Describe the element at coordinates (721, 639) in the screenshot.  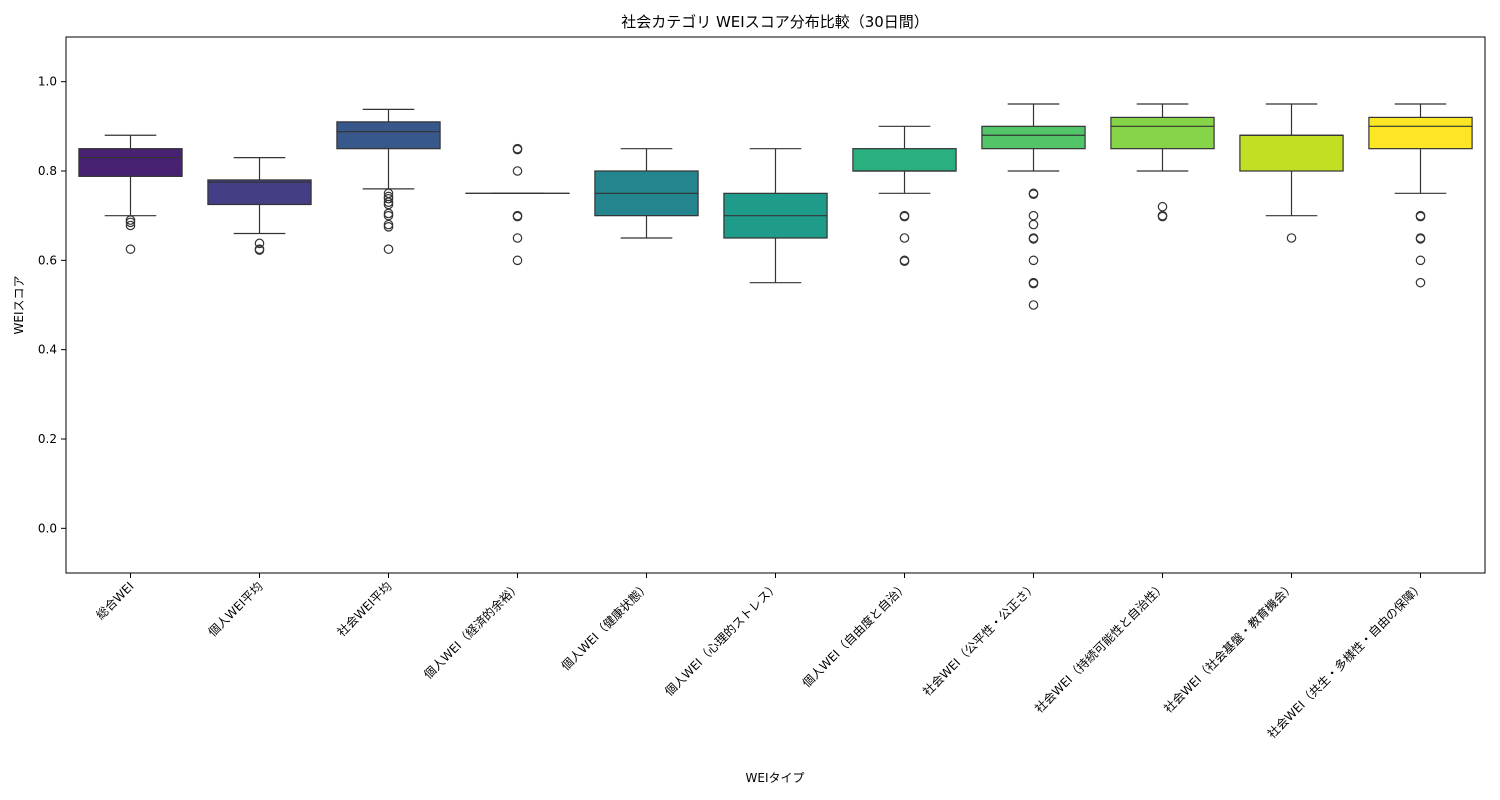
I see `x-tick-label: 個人WEI（心理的ストレス）` at that location.